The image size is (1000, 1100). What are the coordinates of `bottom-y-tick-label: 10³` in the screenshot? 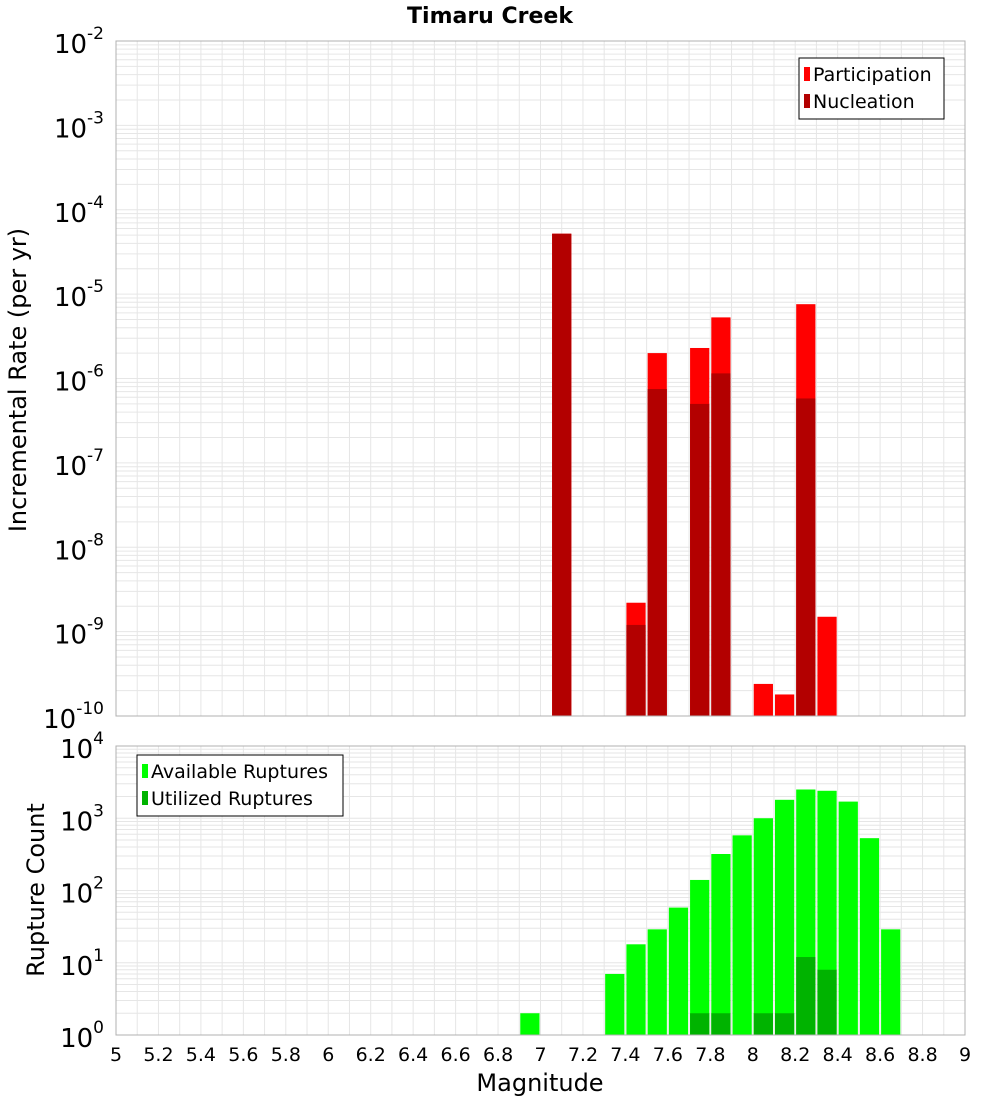 It's located at (82, 819).